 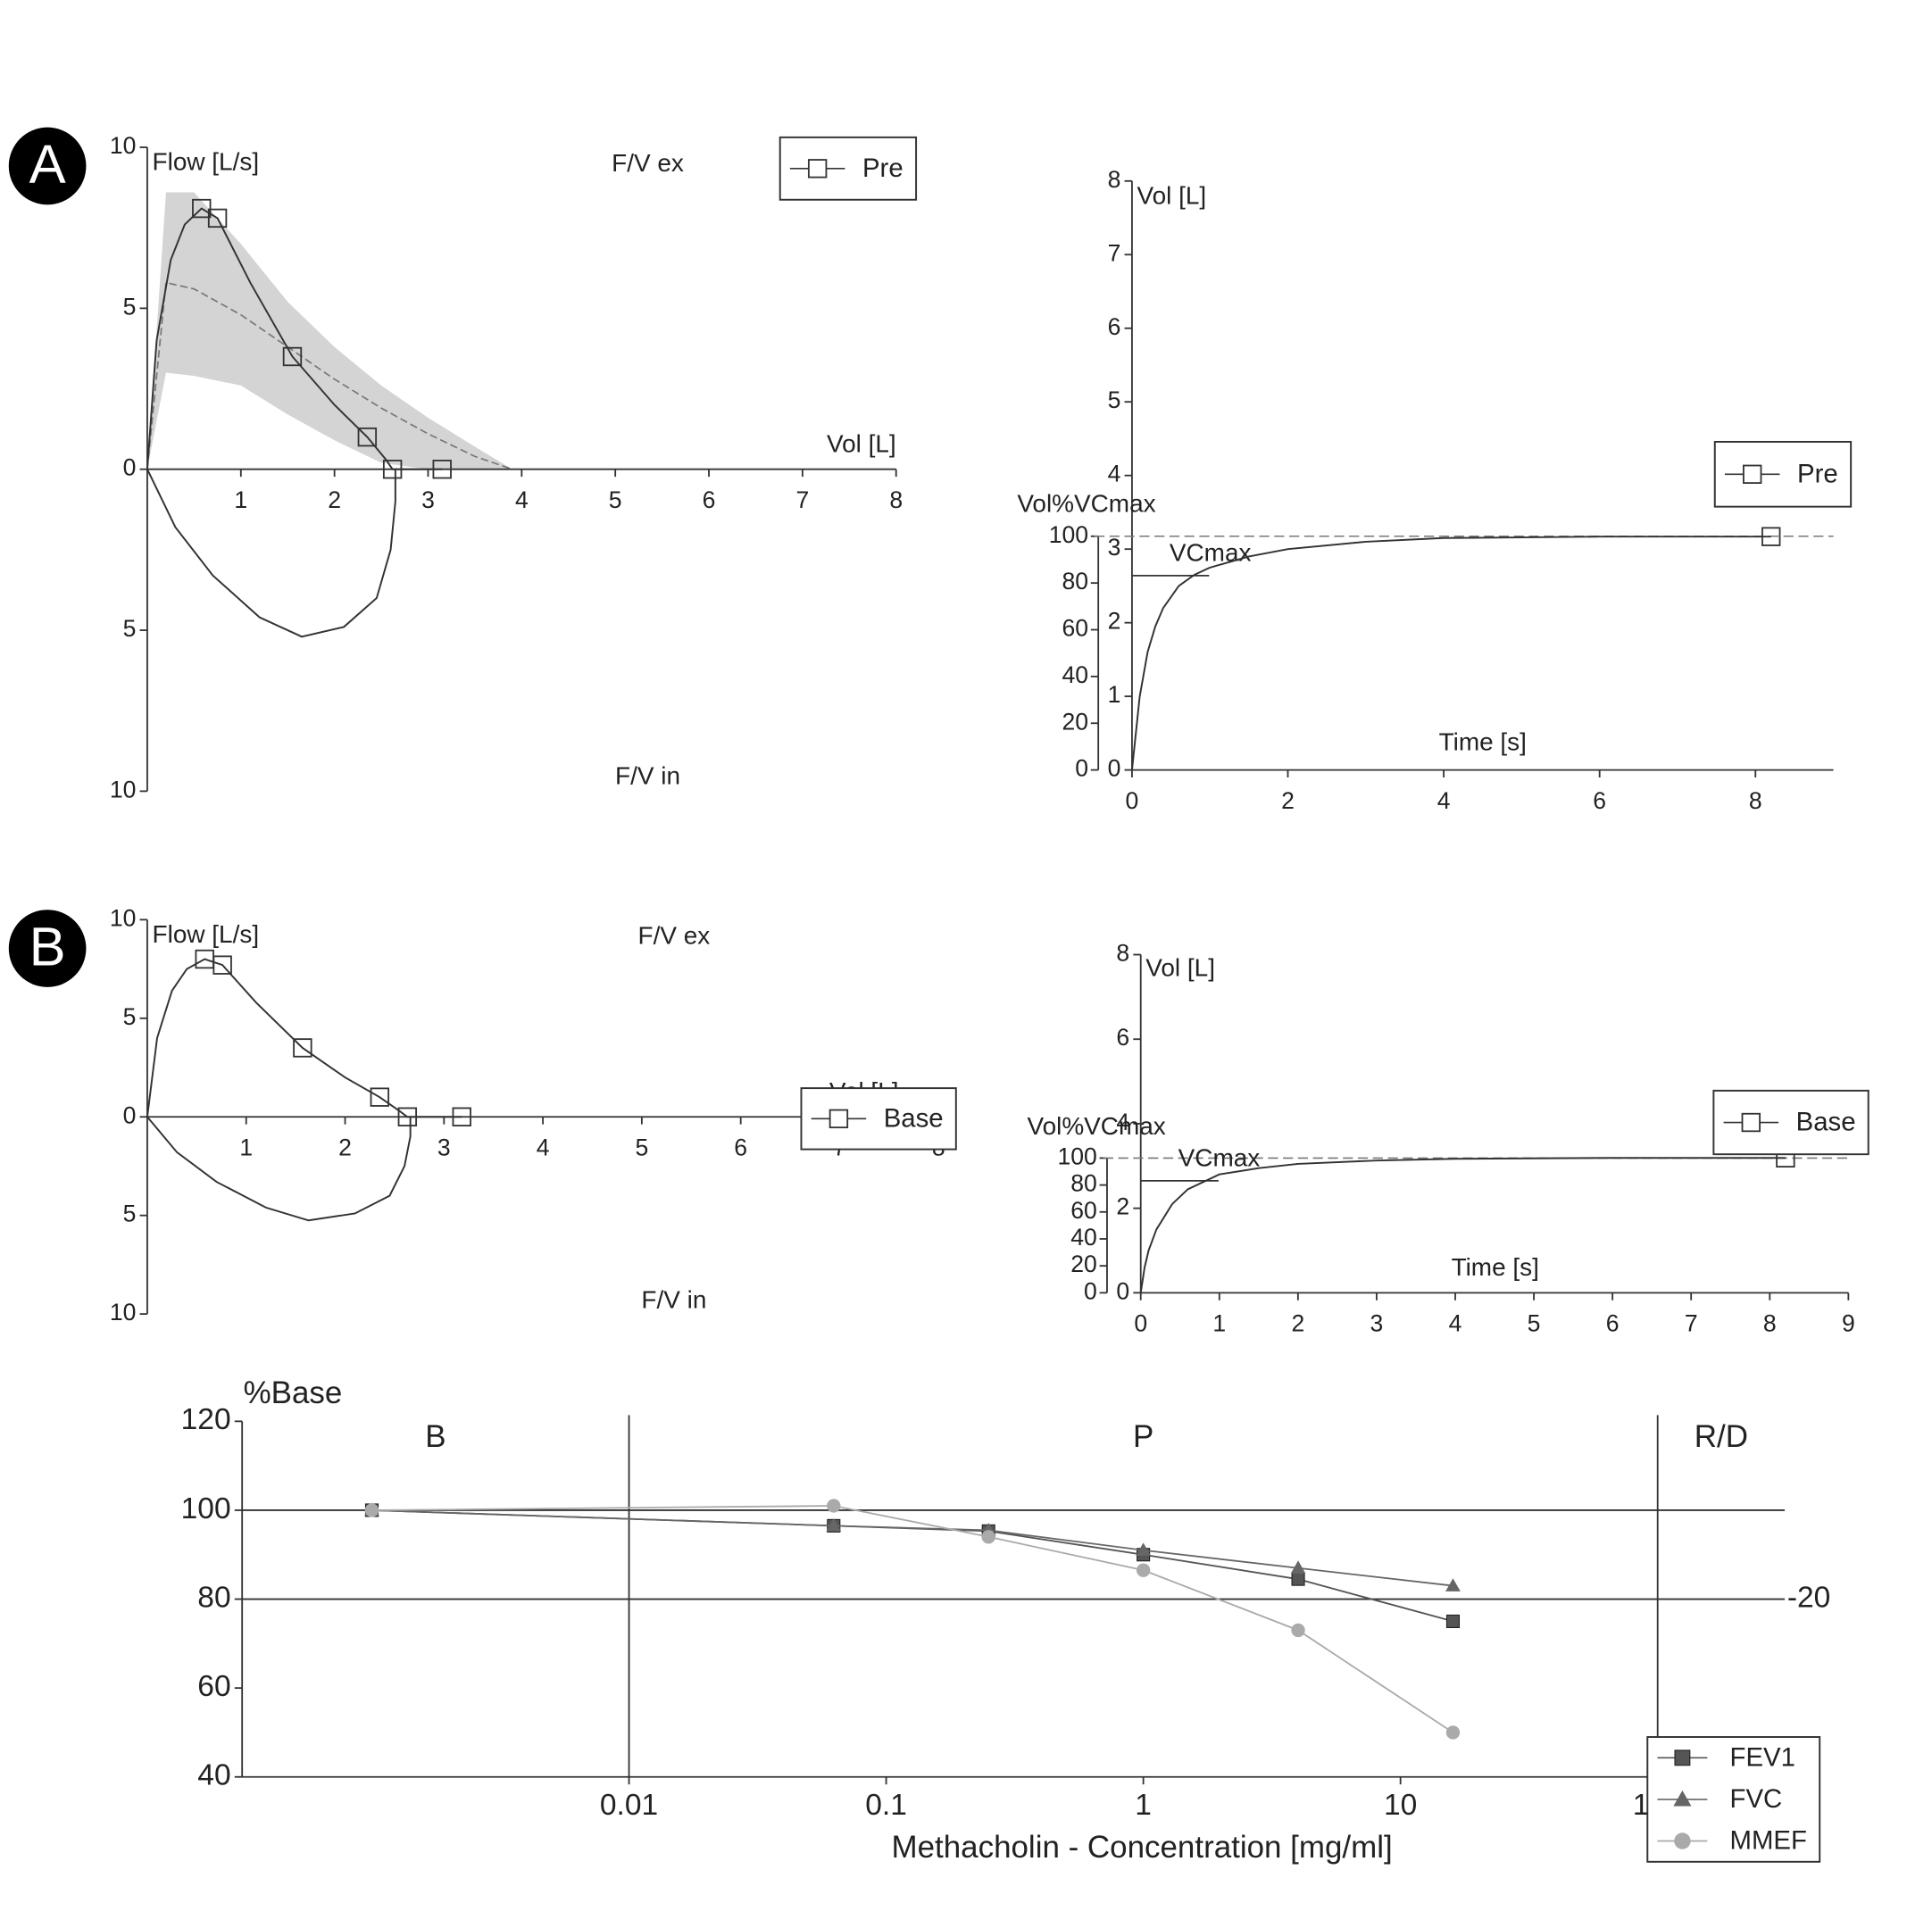 What do you see at coordinates (1768, 1841) in the screenshot?
I see `legend-label: MMEF` at bounding box center [1768, 1841].